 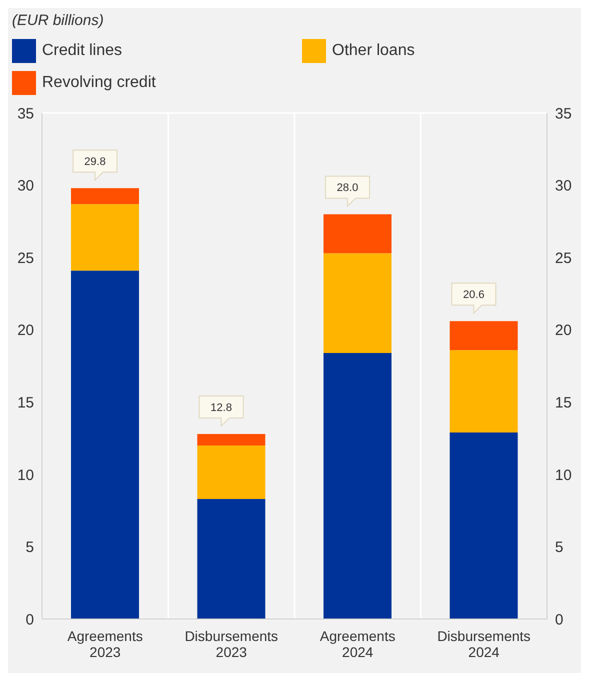 What do you see at coordinates (559, 619) in the screenshot?
I see `y2-tick-label: 0` at bounding box center [559, 619].